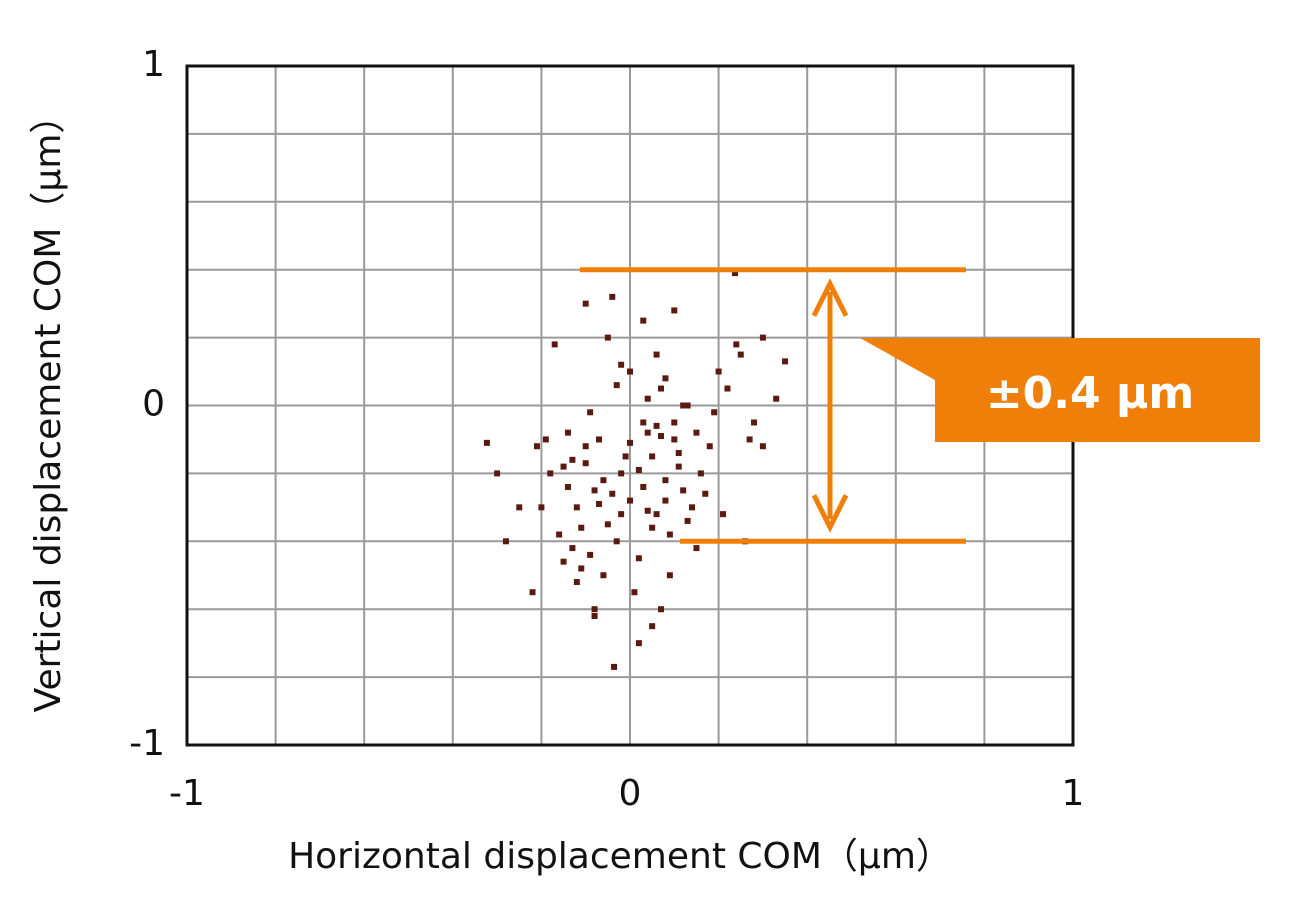 The width and height of the screenshot is (1294, 908). What do you see at coordinates (48, 405) in the screenshot?
I see `y-axis-title: Vertical displacement COM（µm）` at bounding box center [48, 405].